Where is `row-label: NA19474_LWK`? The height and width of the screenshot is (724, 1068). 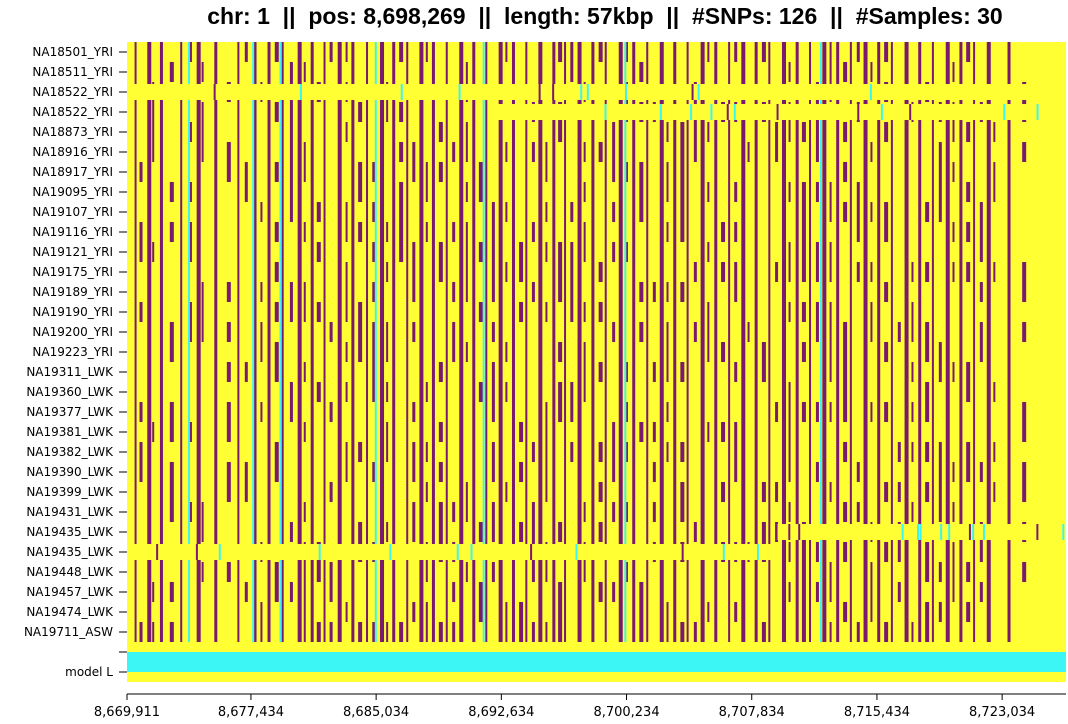
row-label: NA19474_LWK is located at coordinates (70, 612).